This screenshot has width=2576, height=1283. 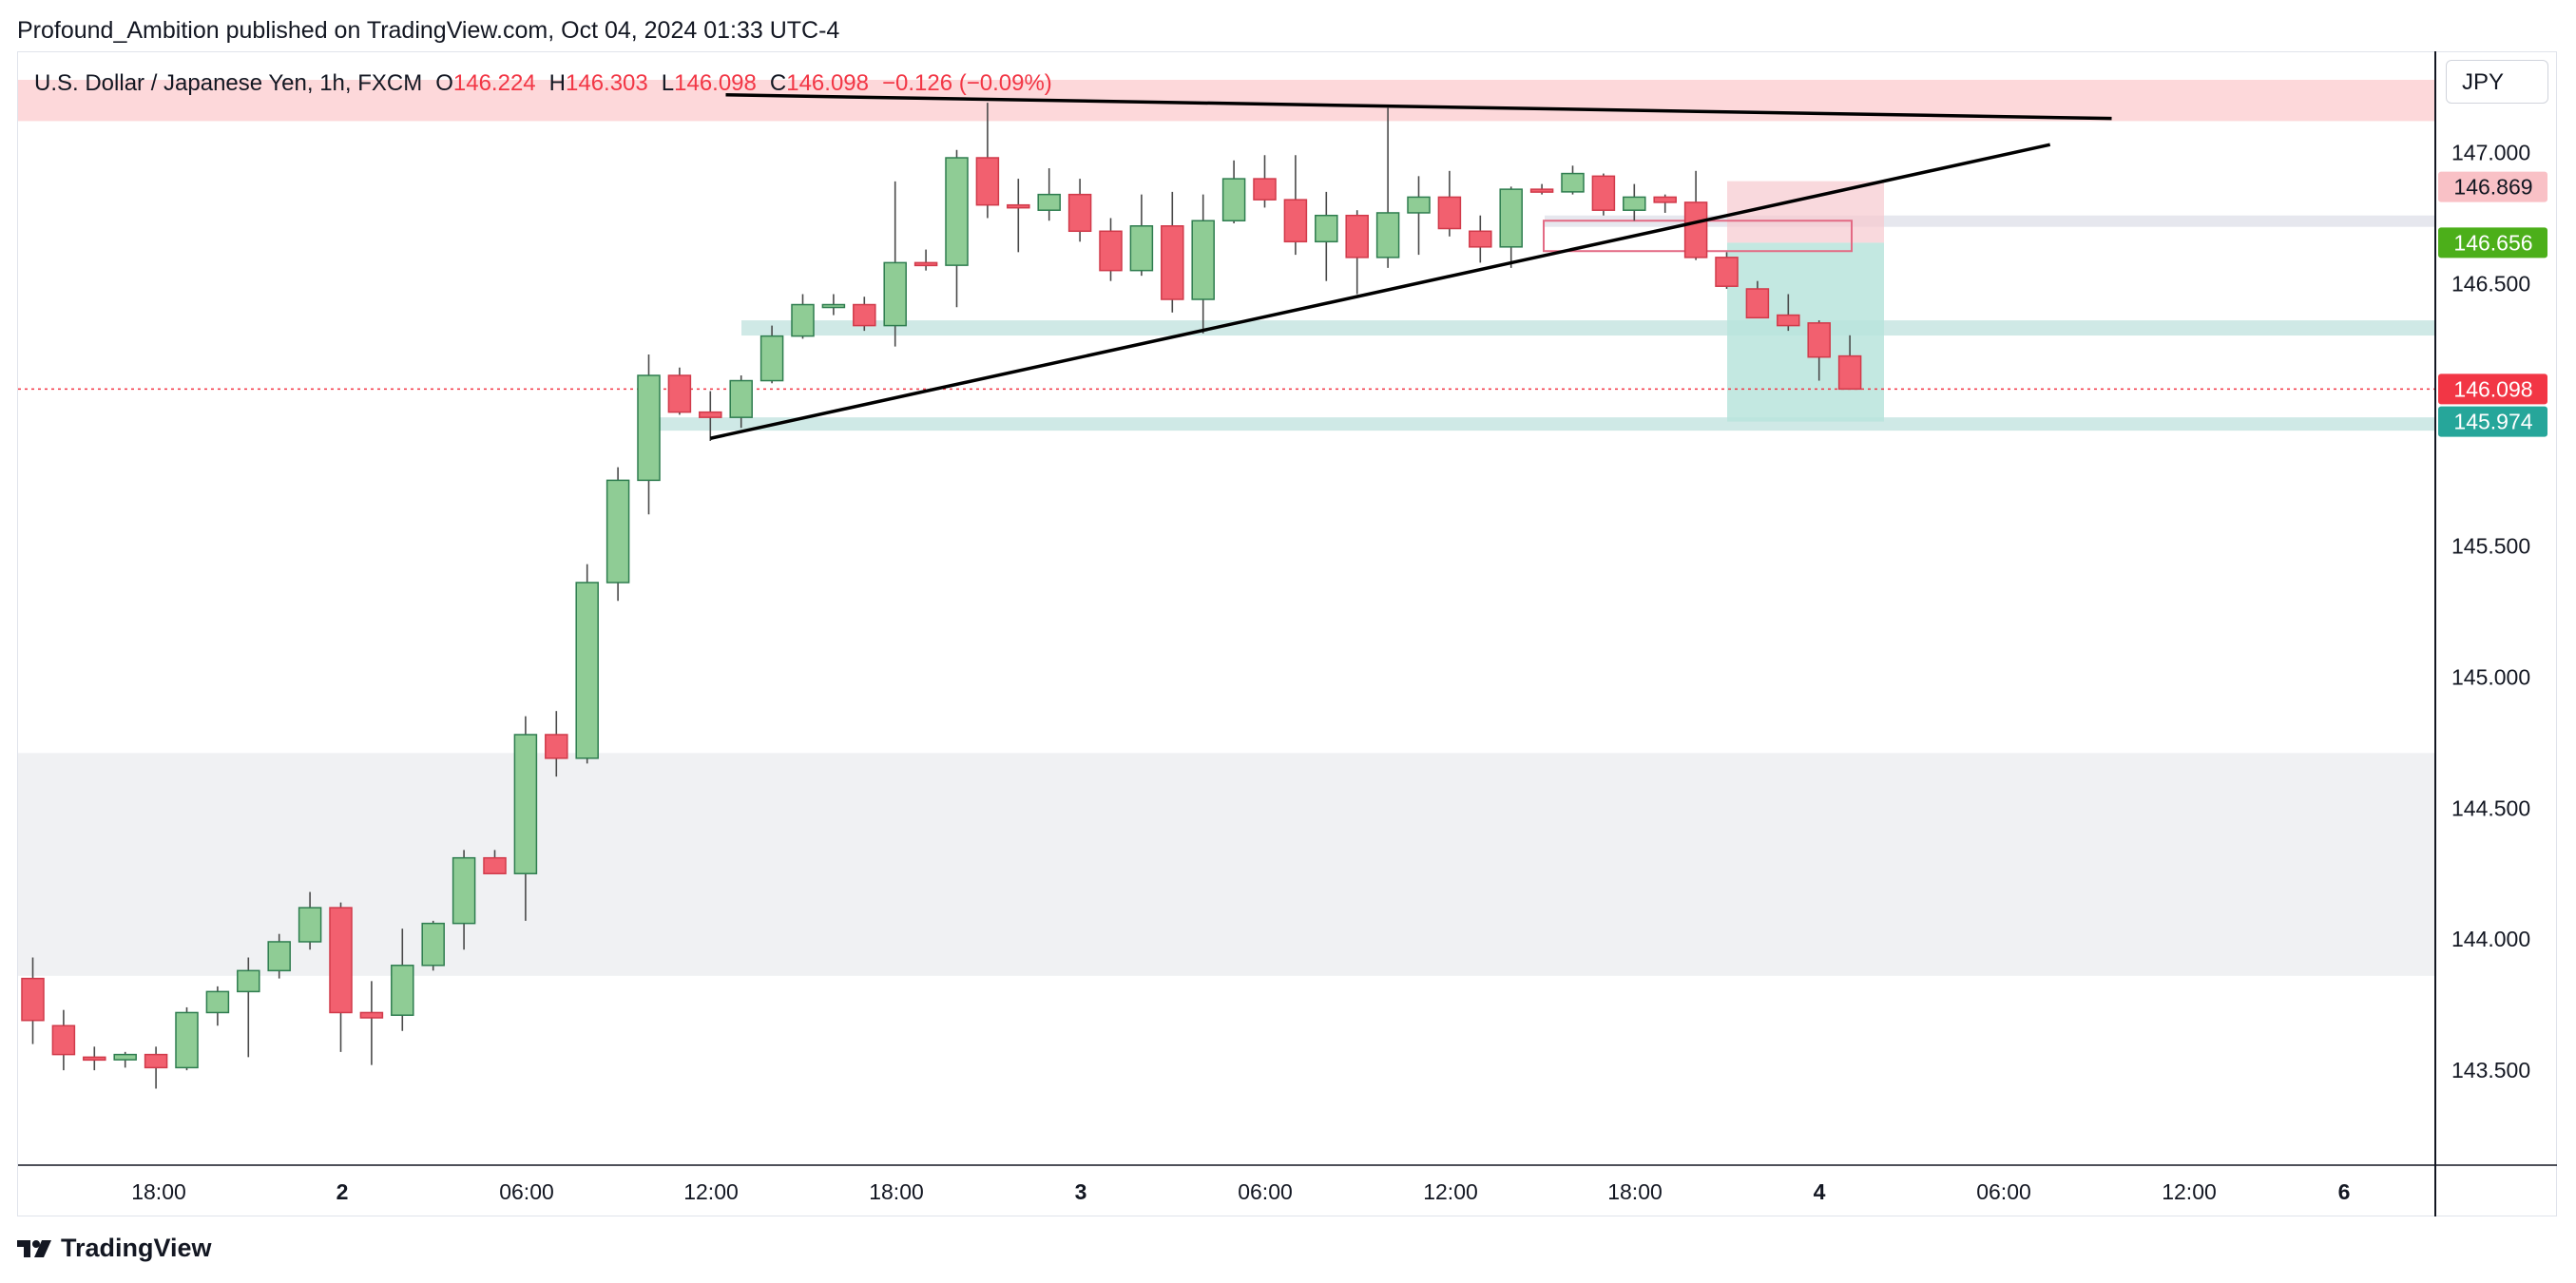 I want to click on tradingview-logo-text: TradingView, so click(x=136, y=1248).